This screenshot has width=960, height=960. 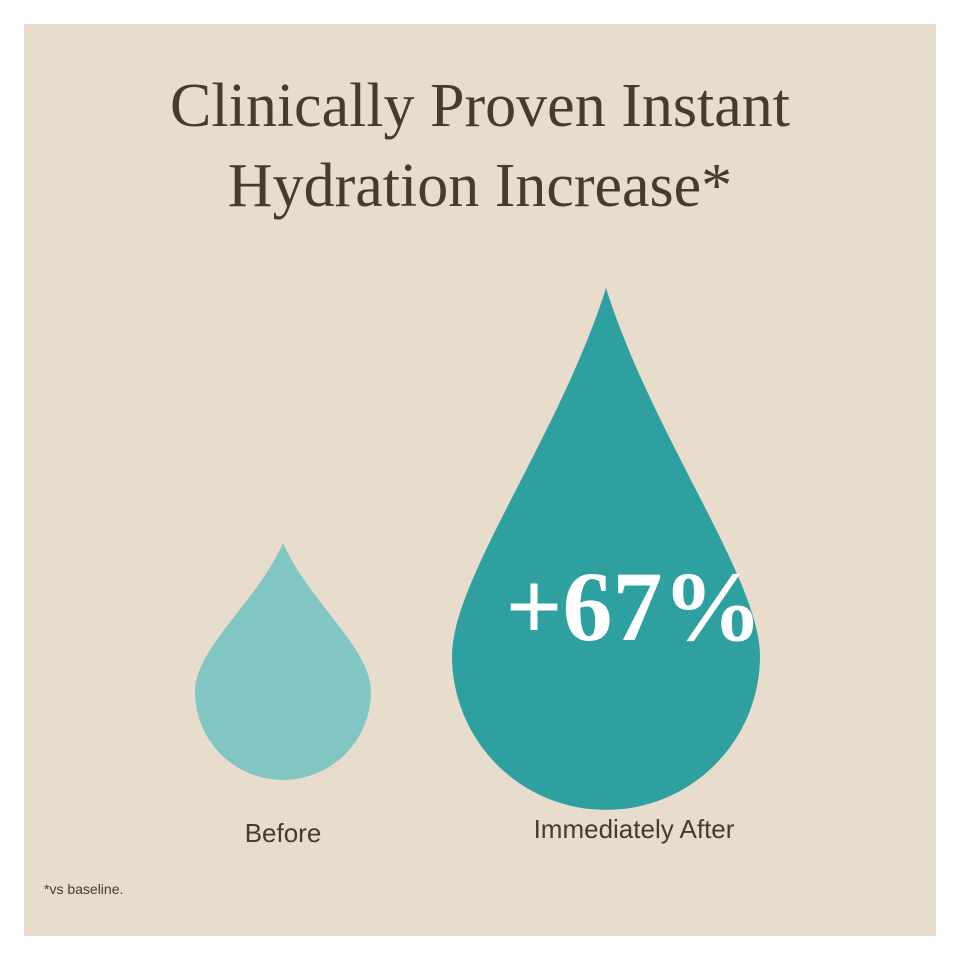 I want to click on title-line: Hydration Increase*, so click(x=480, y=186).